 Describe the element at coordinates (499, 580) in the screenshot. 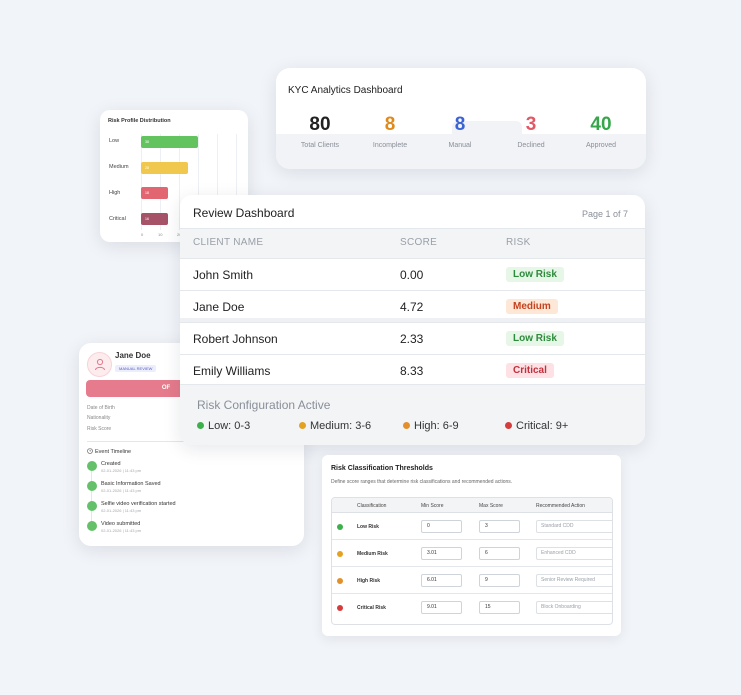

I see `max-score-input: 9` at that location.